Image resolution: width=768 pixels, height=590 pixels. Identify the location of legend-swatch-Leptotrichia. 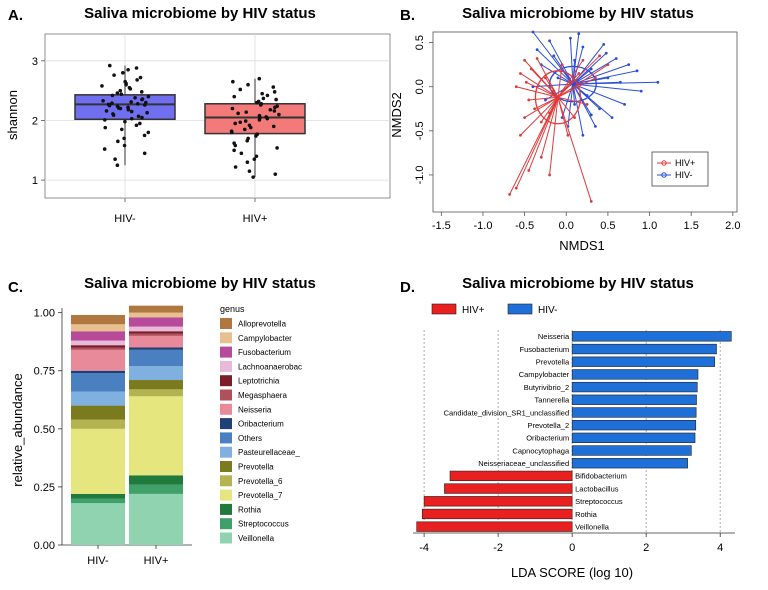
(226, 381).